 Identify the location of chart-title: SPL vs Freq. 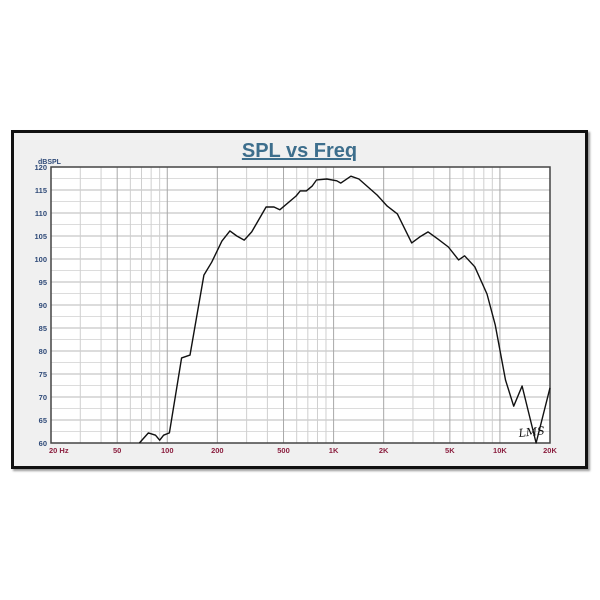
(299, 151).